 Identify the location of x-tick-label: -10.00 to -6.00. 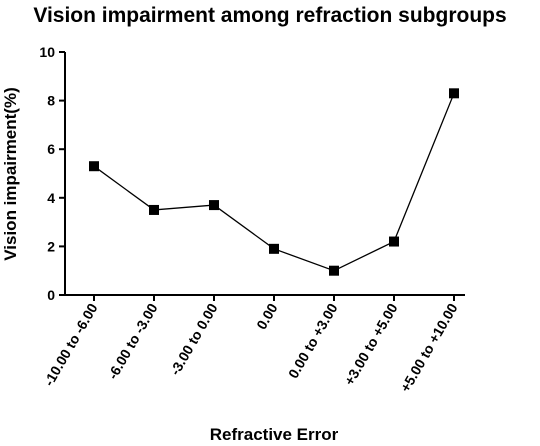
(70, 344).